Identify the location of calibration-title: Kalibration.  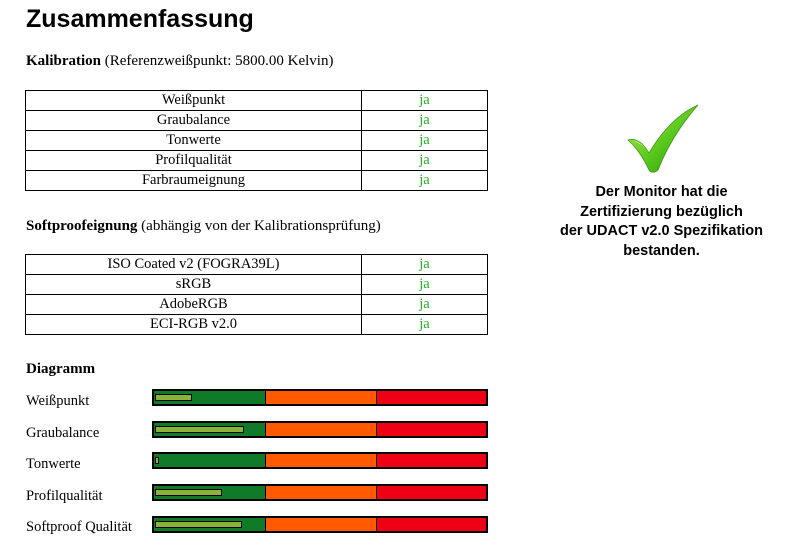
(64, 61).